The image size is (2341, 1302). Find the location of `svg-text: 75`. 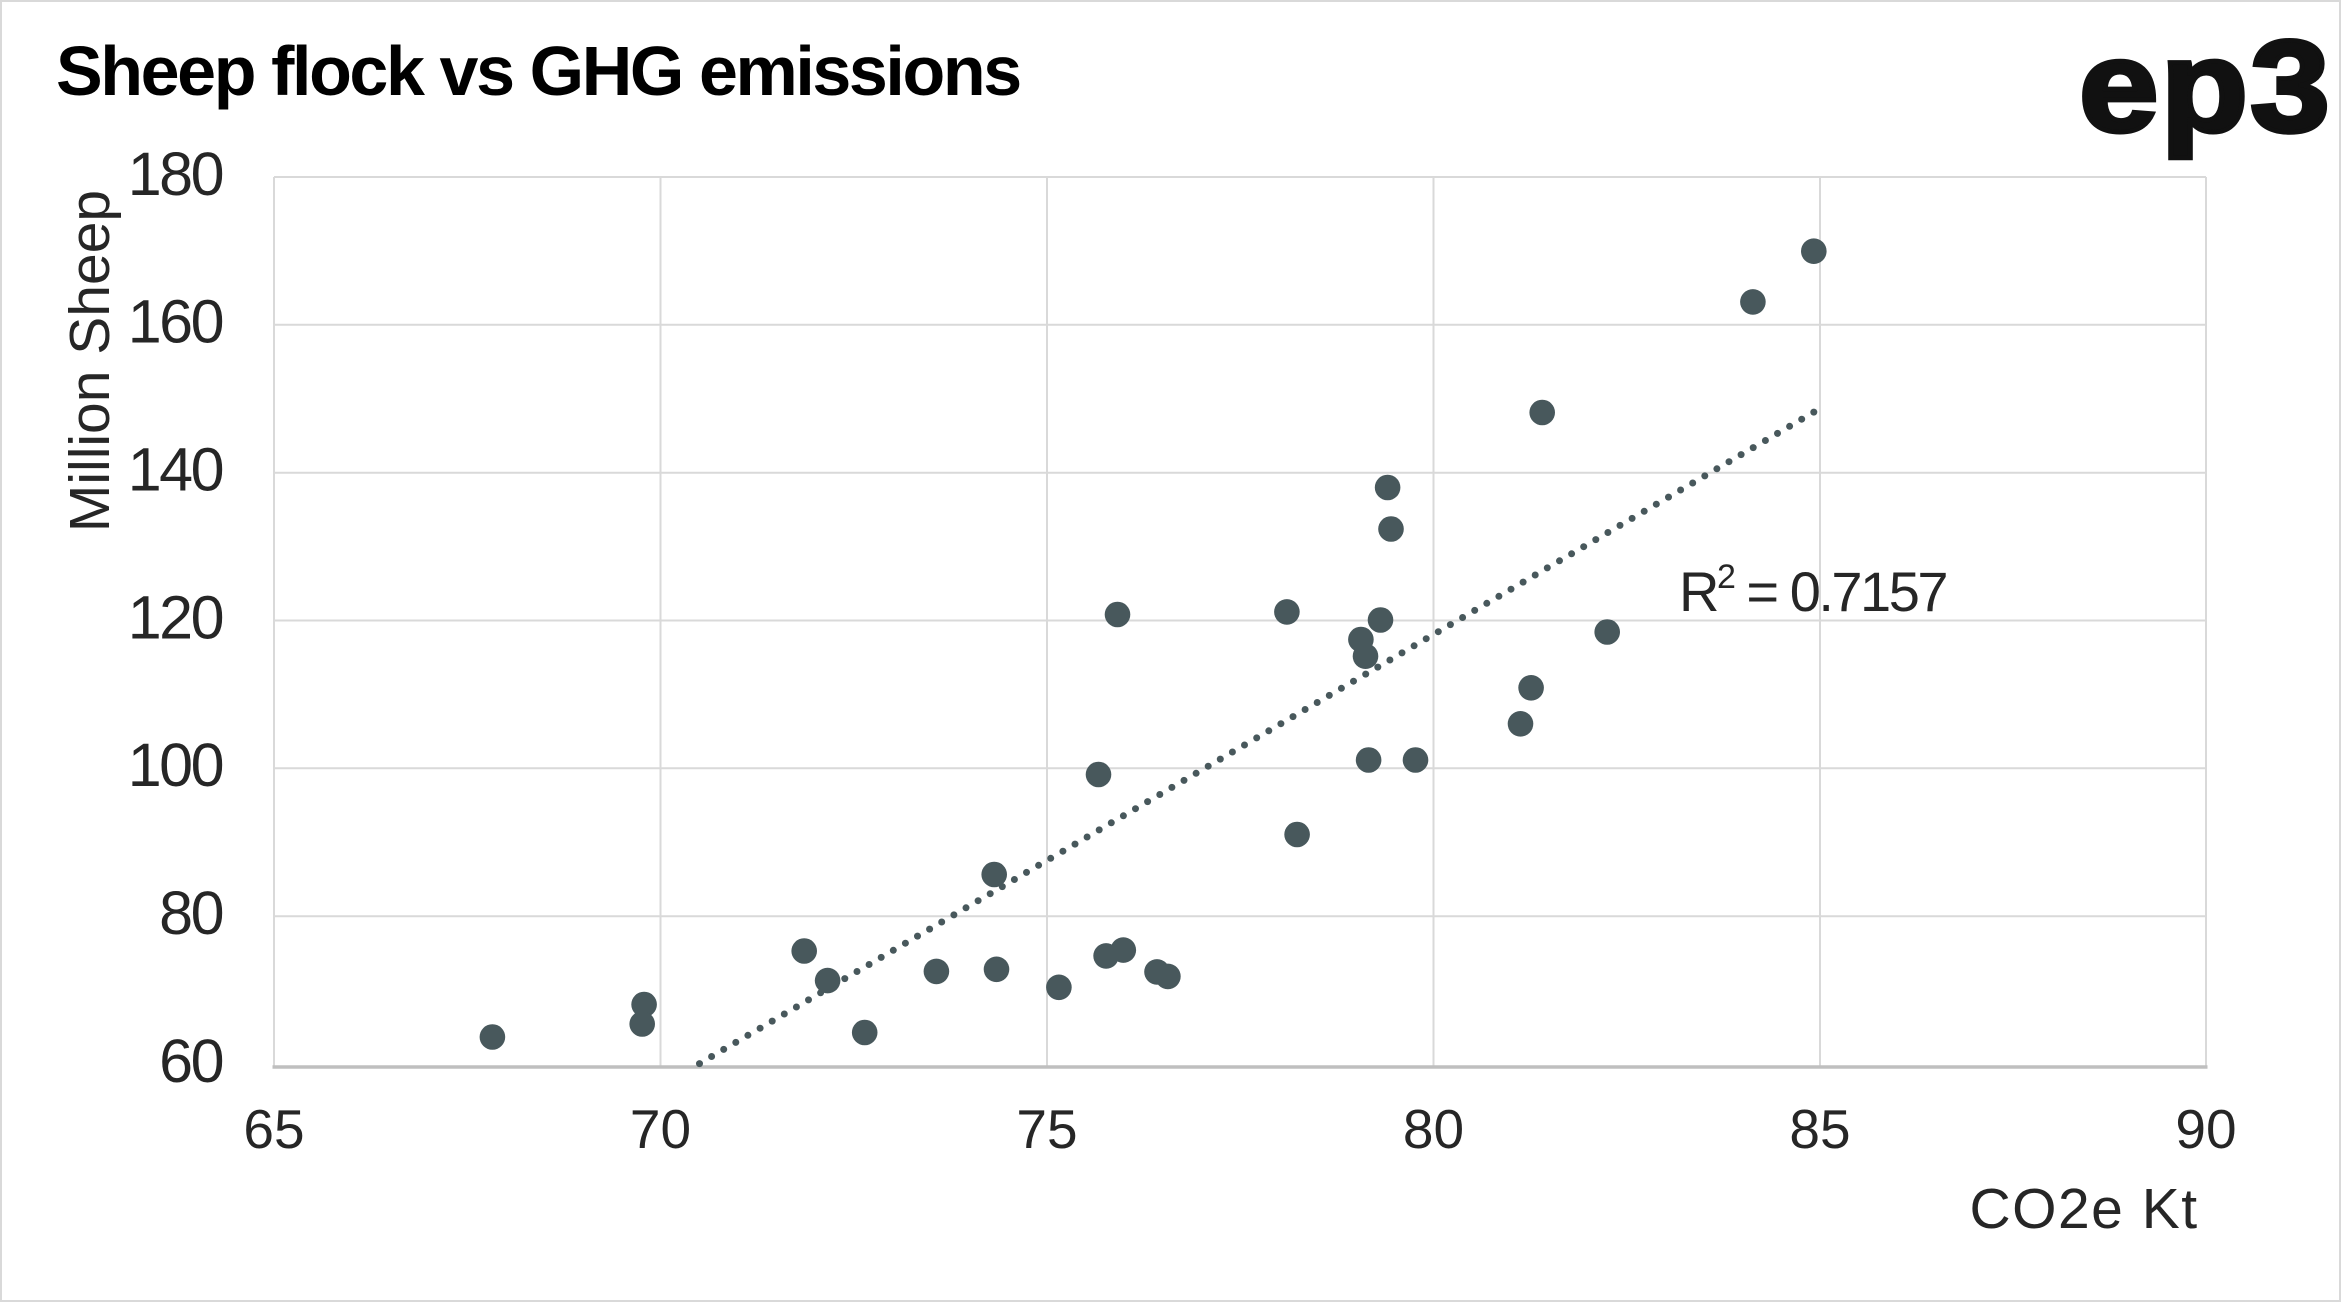

svg-text: 75 is located at coordinates (1046, 1129).